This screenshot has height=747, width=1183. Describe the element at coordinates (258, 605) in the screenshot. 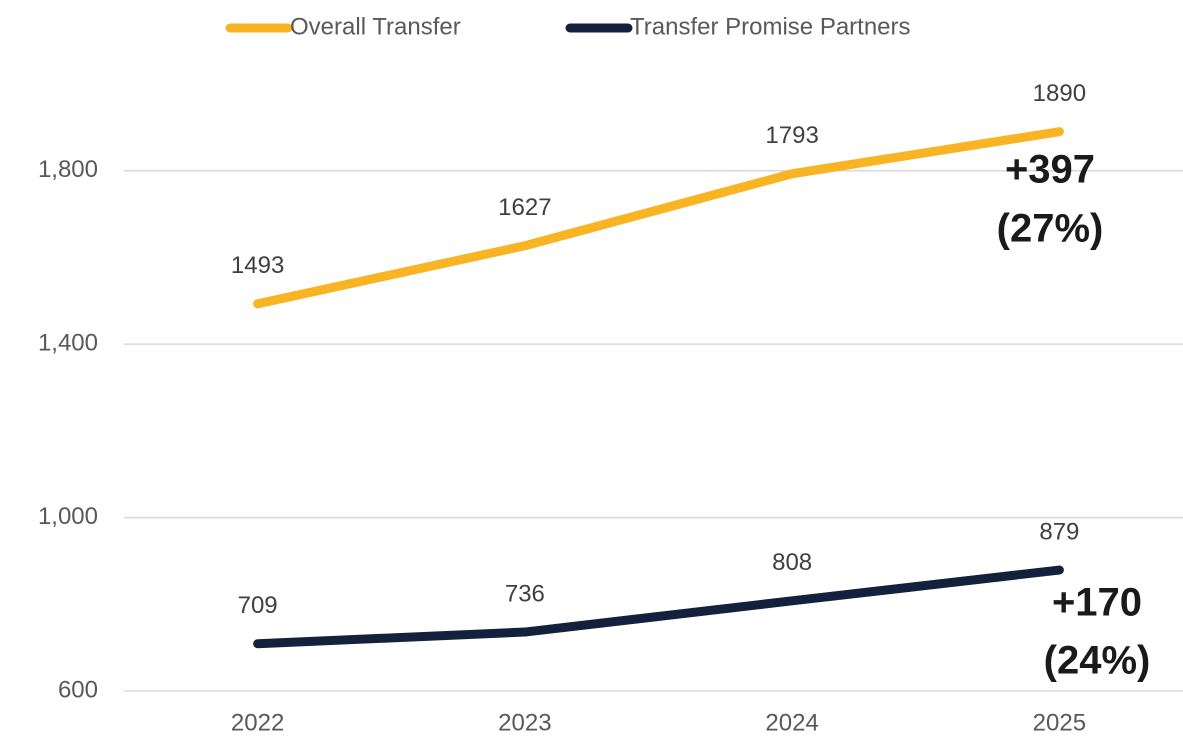

I see `data-label: 709` at that location.